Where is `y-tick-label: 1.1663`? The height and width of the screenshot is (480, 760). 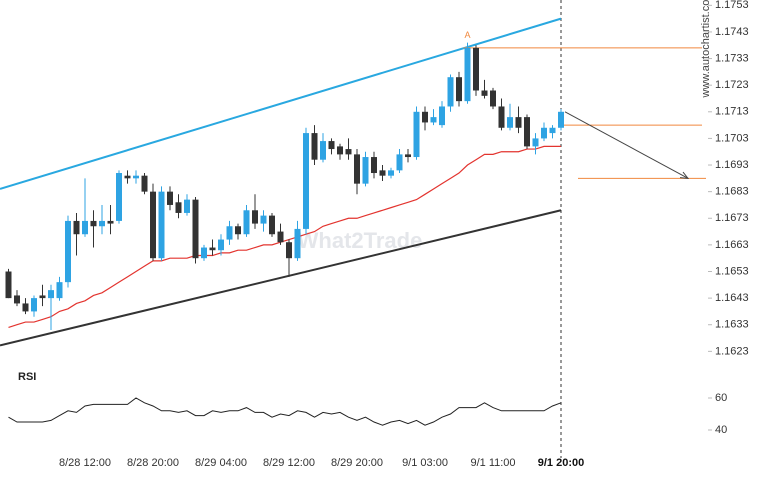
y-tick-label: 1.1663 is located at coordinates (732, 245).